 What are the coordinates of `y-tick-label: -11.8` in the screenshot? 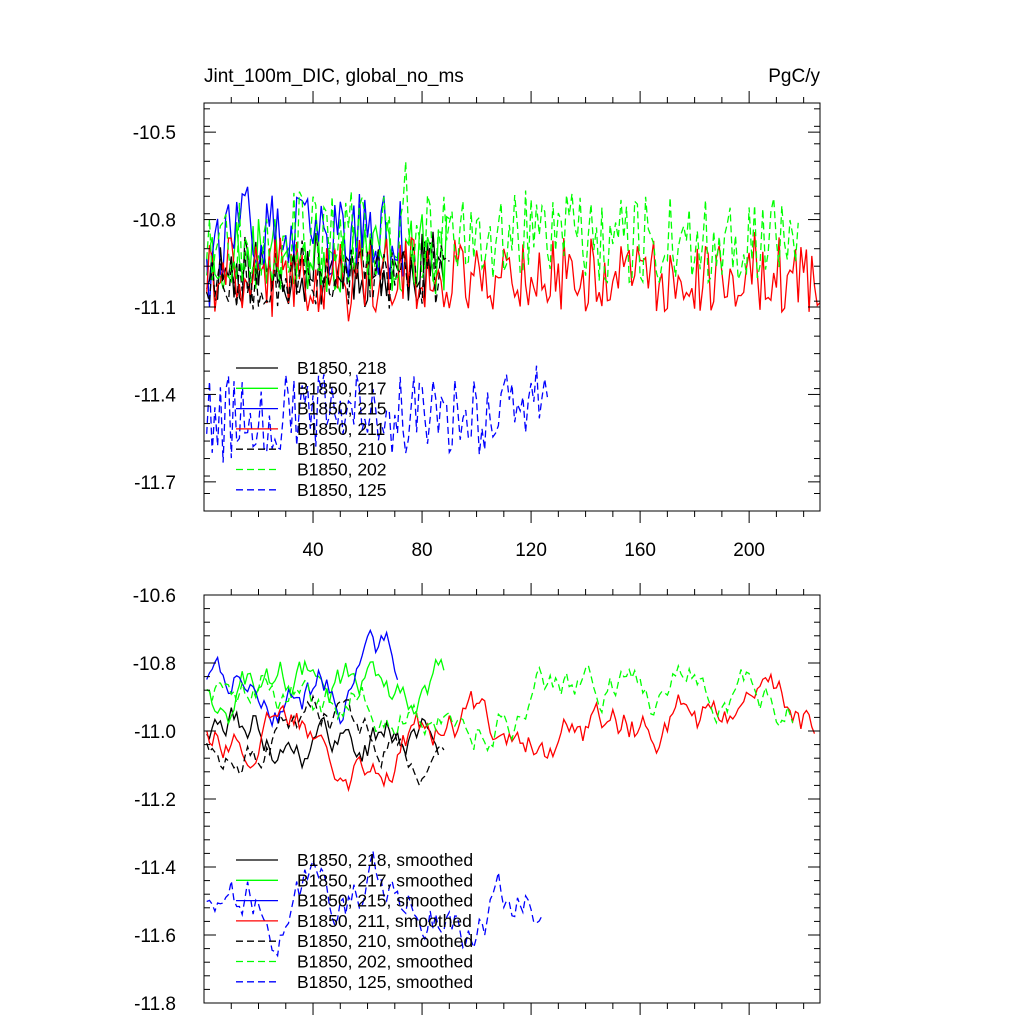 It's located at (155, 1004).